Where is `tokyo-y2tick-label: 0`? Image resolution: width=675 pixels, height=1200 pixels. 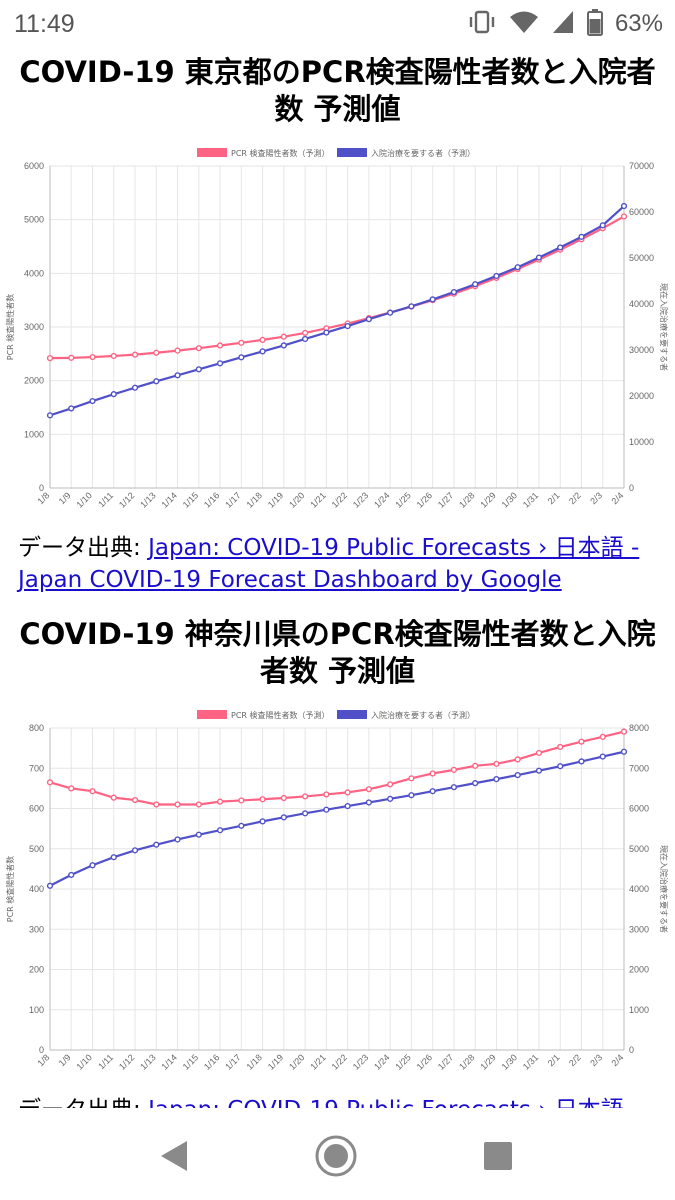
tokyo-y2tick-label: 0 is located at coordinates (631, 488).